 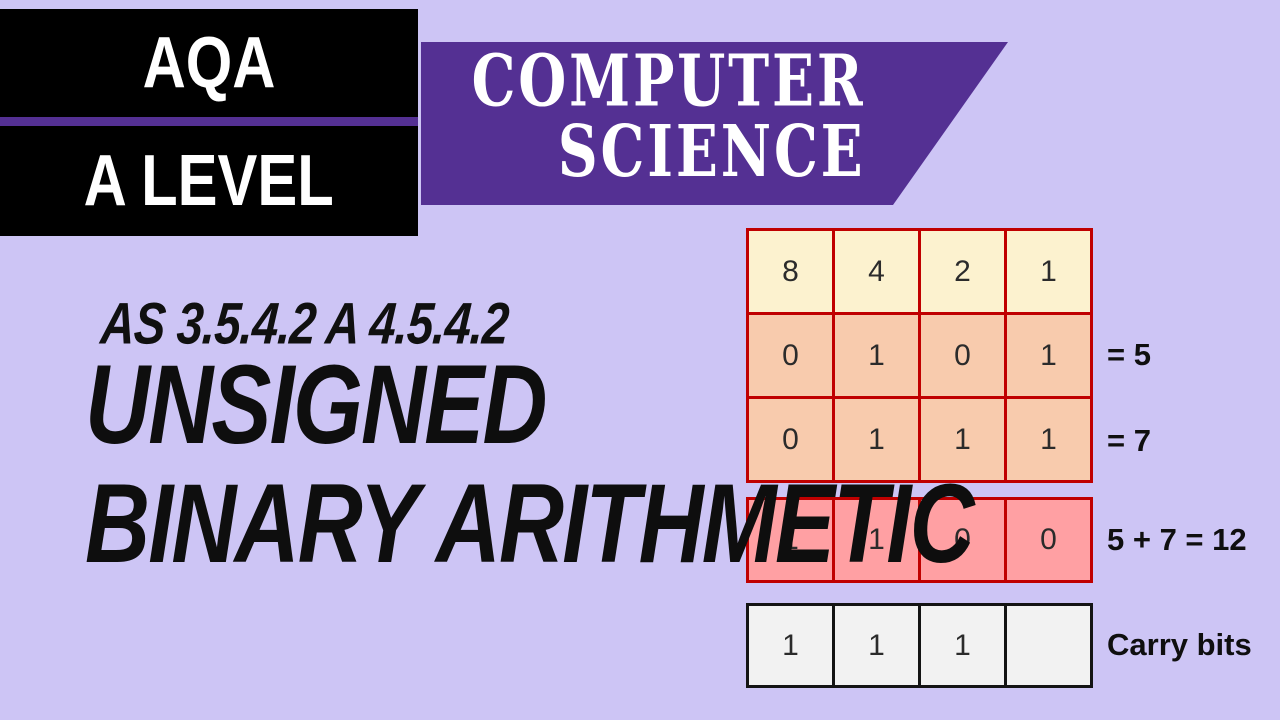 I want to click on sum-equation-label: 5 + 7 = 12, so click(x=1177, y=539).